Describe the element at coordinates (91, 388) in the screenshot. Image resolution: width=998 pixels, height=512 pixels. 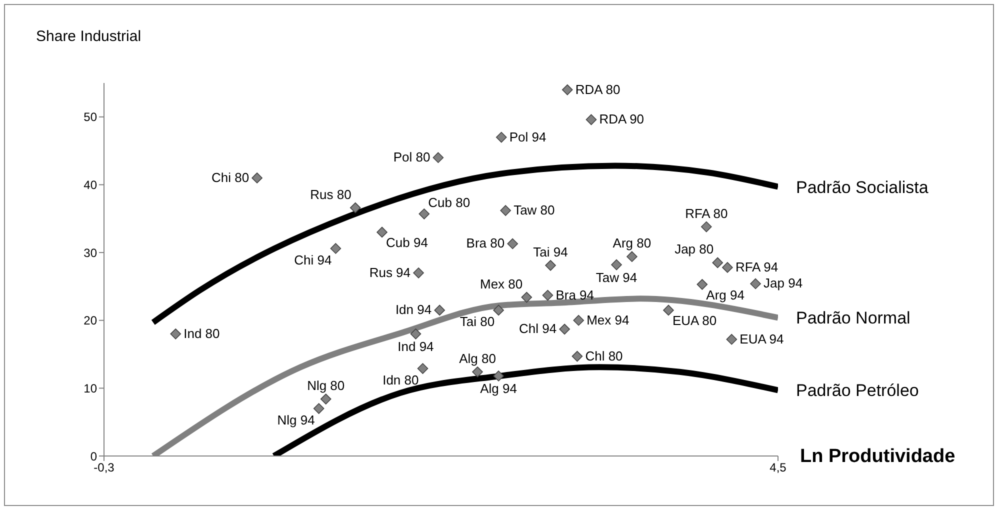
I see `y-tick-label: 10` at that location.